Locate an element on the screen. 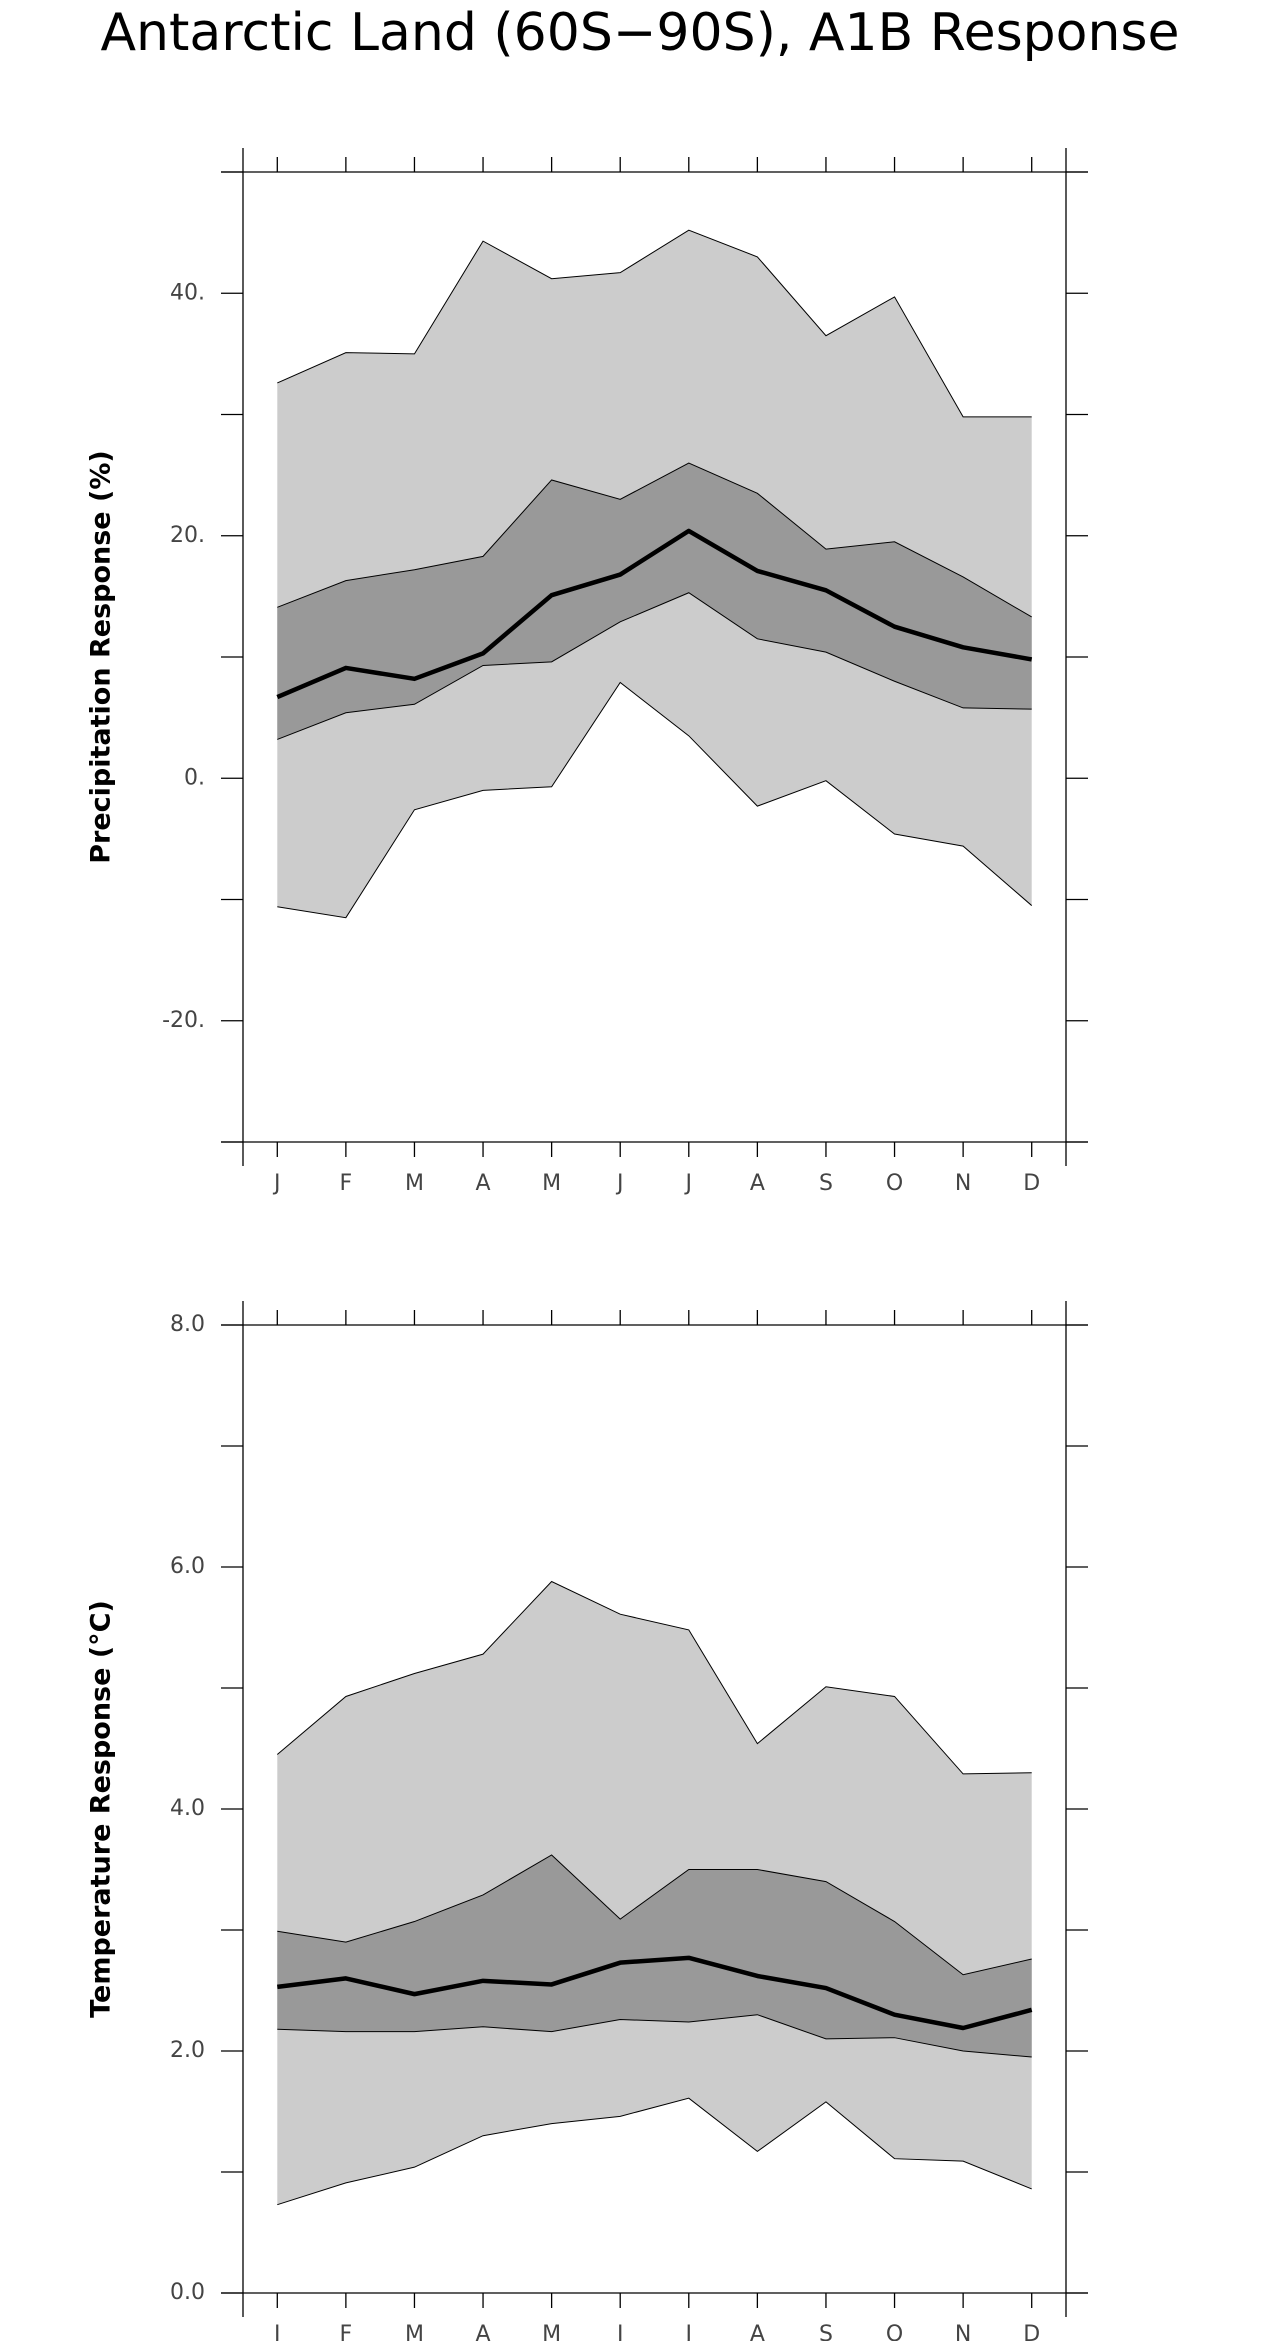 The height and width of the screenshot is (2341, 1280). y-tick-label: 0.0 is located at coordinates (187, 2292).